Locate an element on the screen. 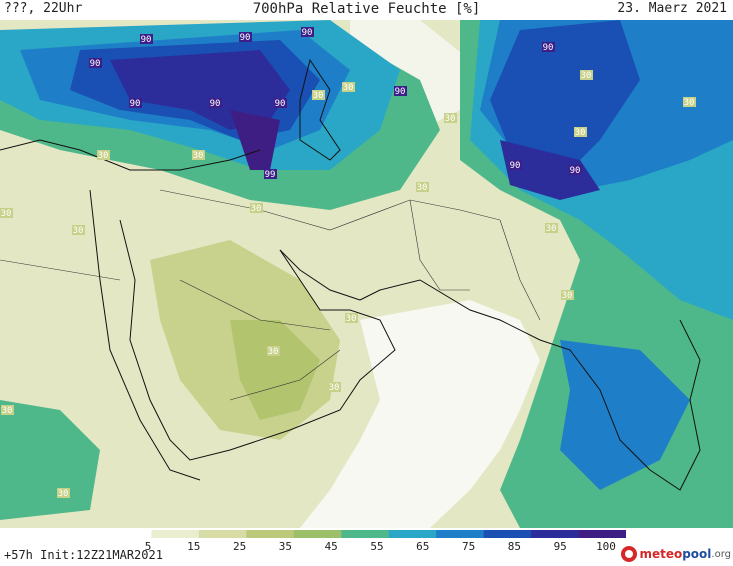  valid-date-label: 23. Maerz 2021 is located at coordinates (672, 8).